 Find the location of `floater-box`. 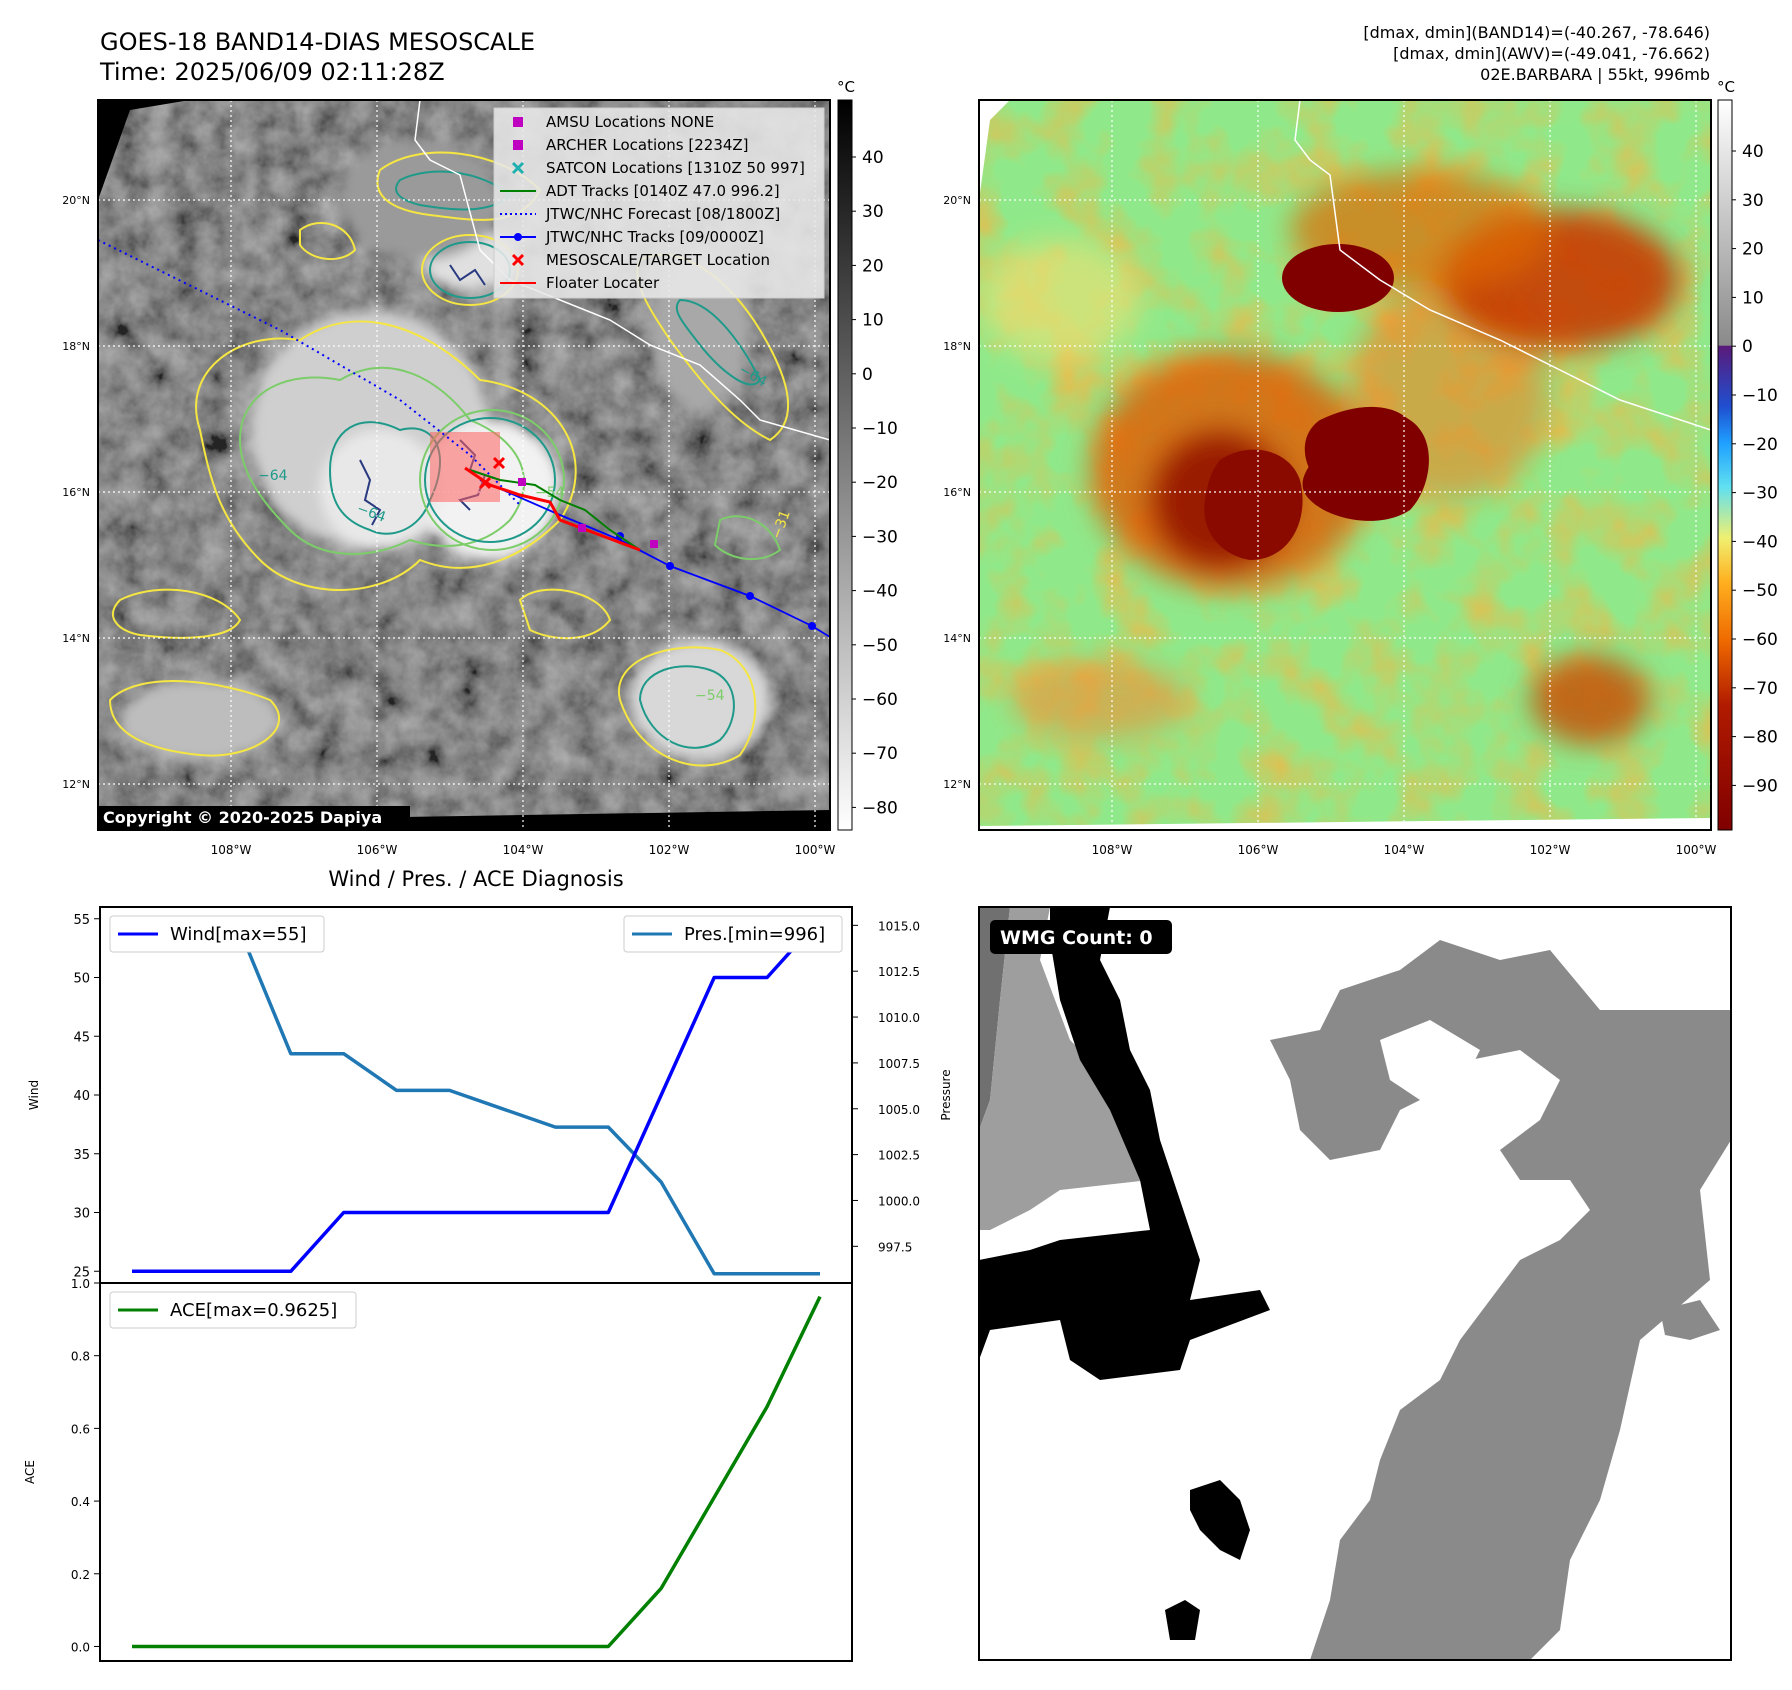

floater-box is located at coordinates (465, 467).